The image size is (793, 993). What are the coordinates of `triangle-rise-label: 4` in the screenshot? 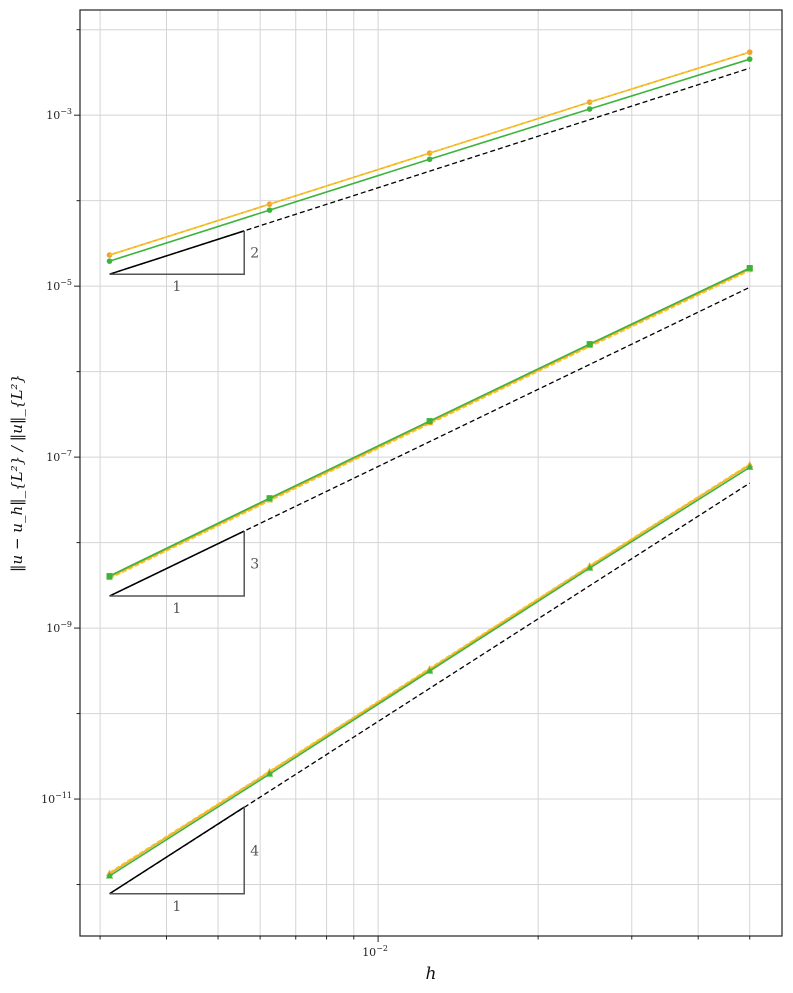 It's located at (254, 851).